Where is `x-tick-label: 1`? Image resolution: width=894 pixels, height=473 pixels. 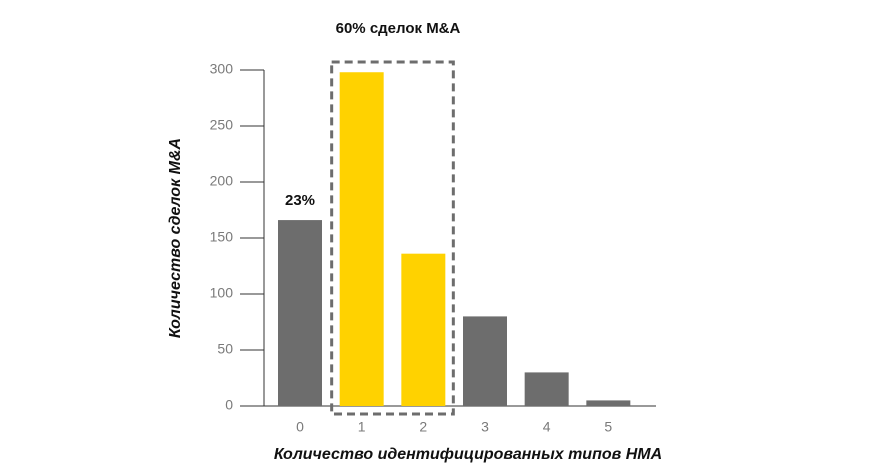
x-tick-label: 1 is located at coordinates (362, 427).